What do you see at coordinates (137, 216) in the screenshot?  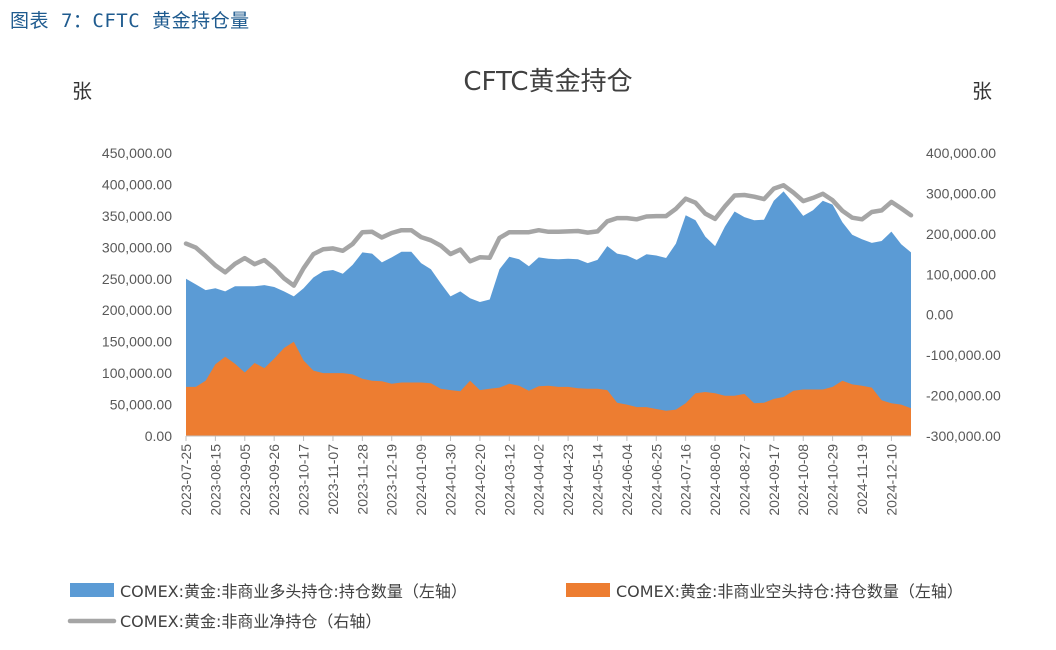 I see `left-tick-label: 350,000.00` at bounding box center [137, 216].